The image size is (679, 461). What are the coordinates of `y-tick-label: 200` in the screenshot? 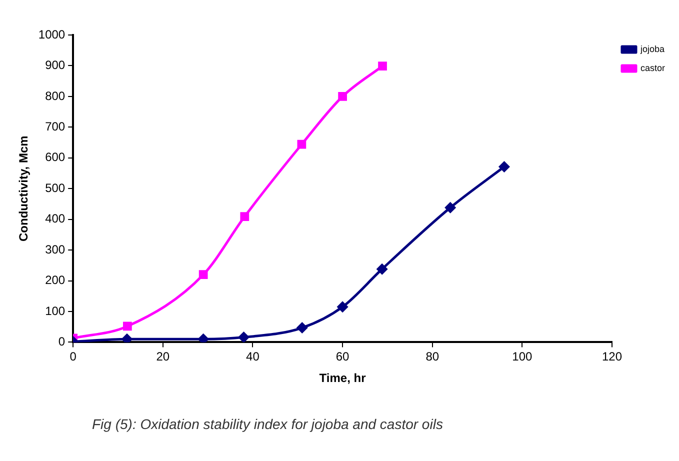 It's located at (55, 280).